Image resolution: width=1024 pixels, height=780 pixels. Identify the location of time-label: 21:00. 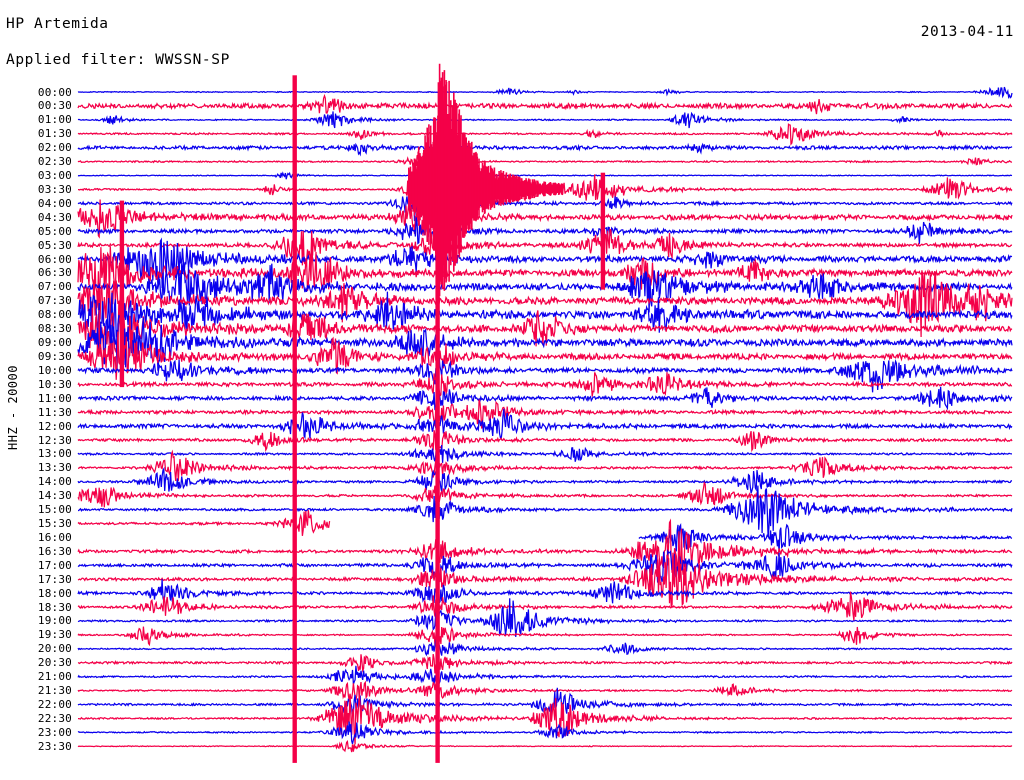
(54, 677).